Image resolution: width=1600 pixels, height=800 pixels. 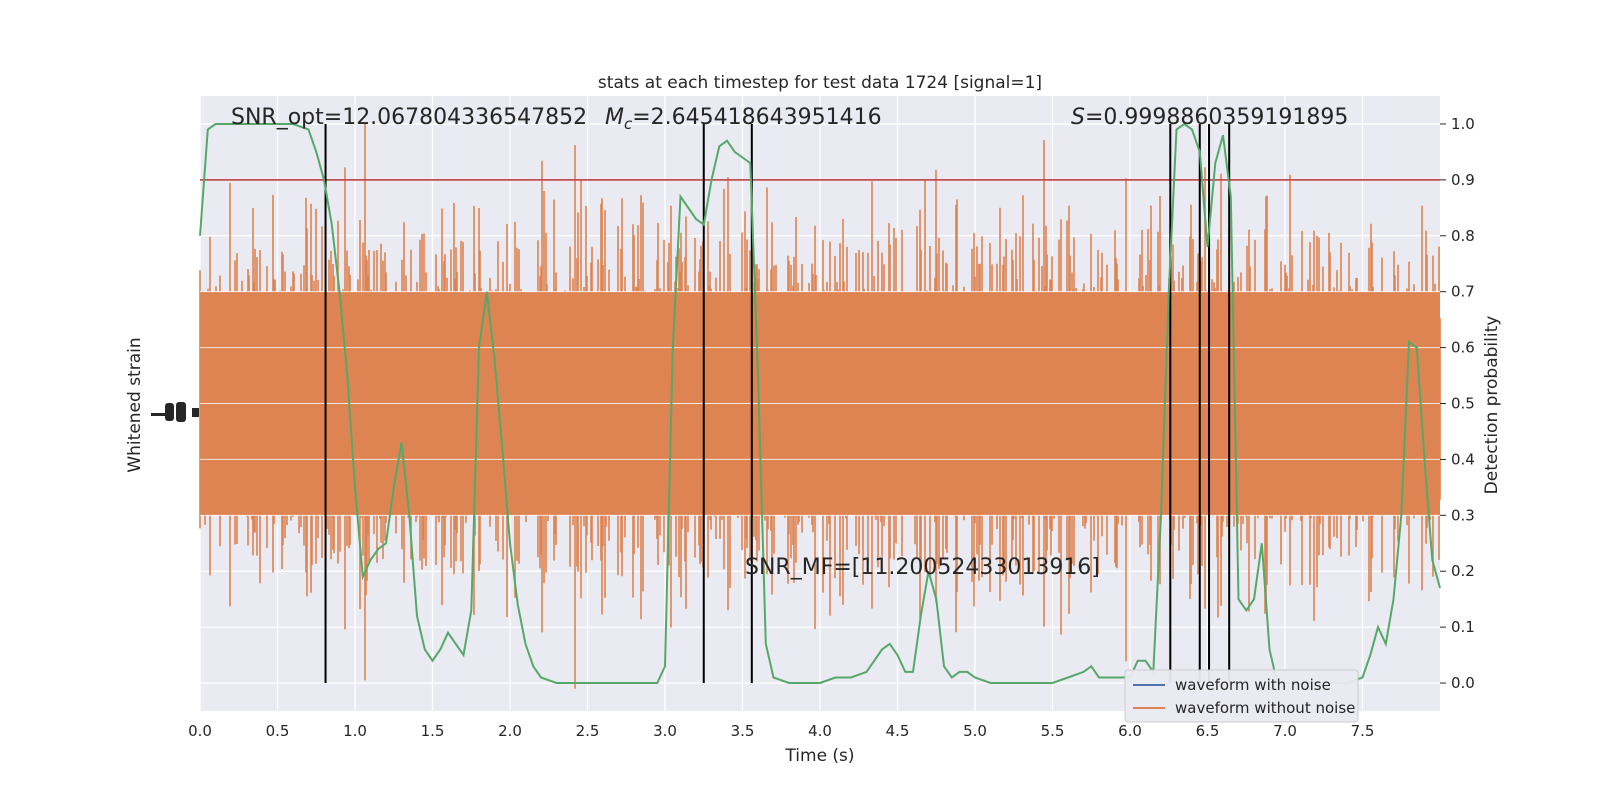 I want to click on x-tick-label: 5.5, so click(x=1053, y=731).